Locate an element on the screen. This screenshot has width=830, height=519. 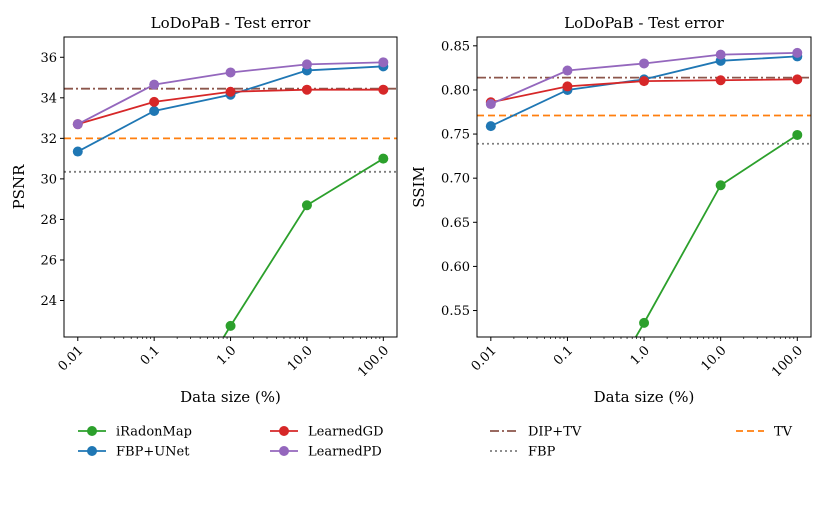
legend-entry-dip-tv: DIP+TV is located at coordinates (536, 432).